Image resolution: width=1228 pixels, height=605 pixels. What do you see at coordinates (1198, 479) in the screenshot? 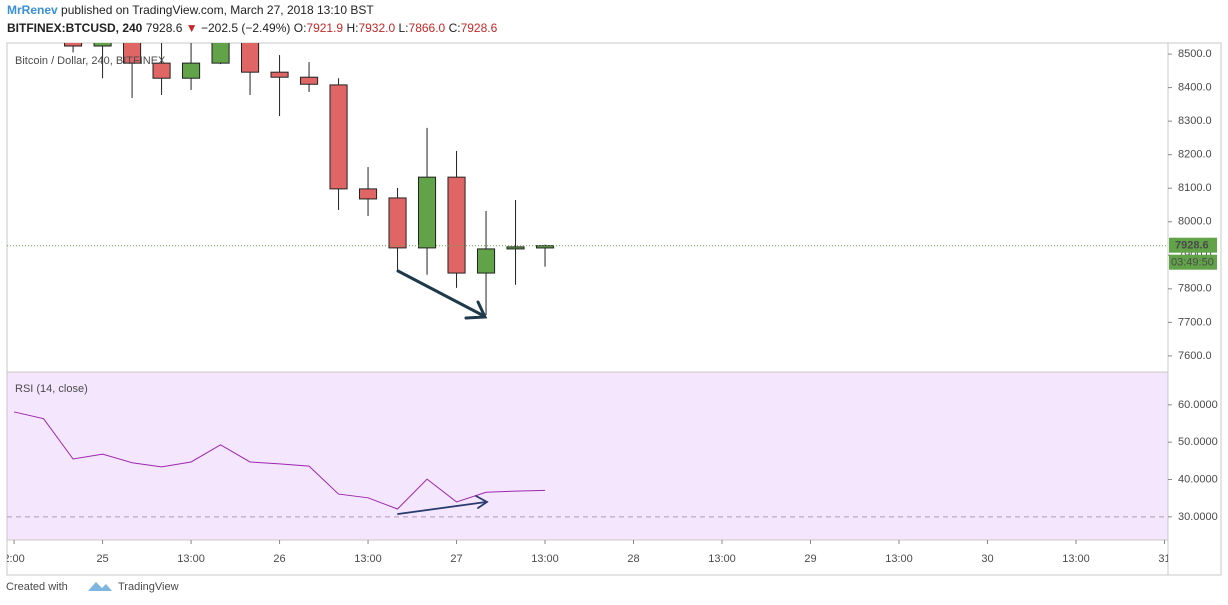
I see `y-tick-label: 40.0000` at bounding box center [1198, 479].